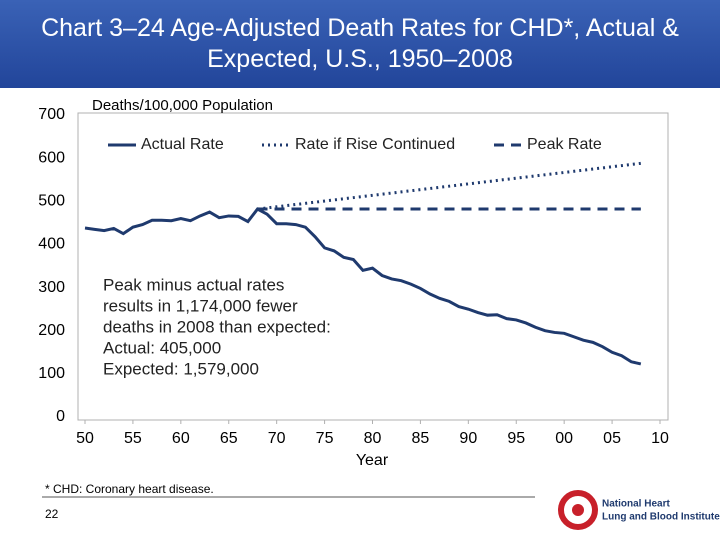 The width and height of the screenshot is (720, 540). Describe the element at coordinates (193, 284) in the screenshot. I see `annotation: Peak minus actual rates` at that location.